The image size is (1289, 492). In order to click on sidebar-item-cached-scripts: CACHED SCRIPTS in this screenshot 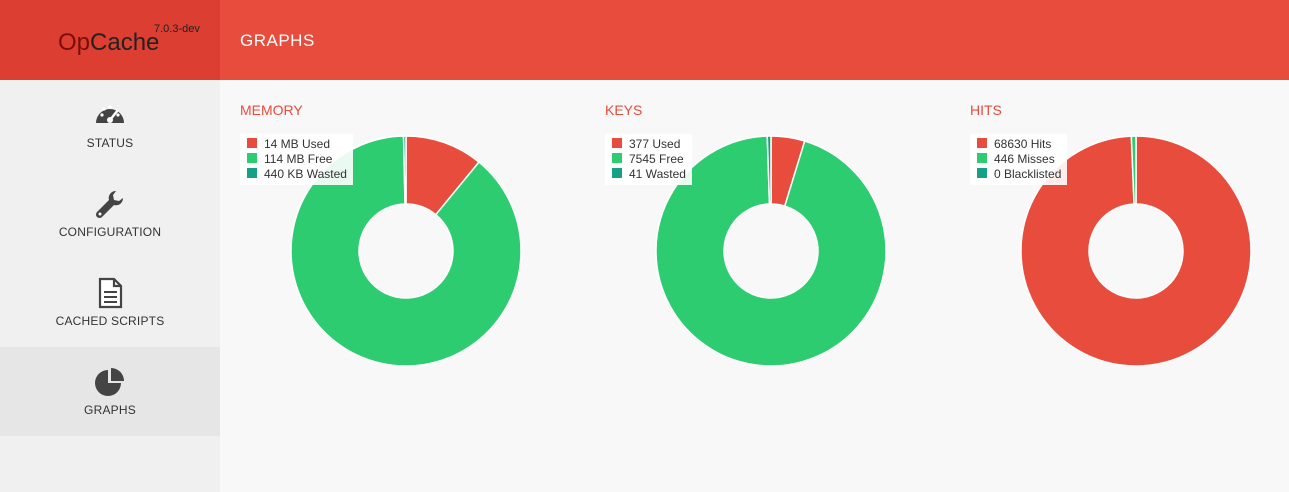, I will do `click(110, 302)`.